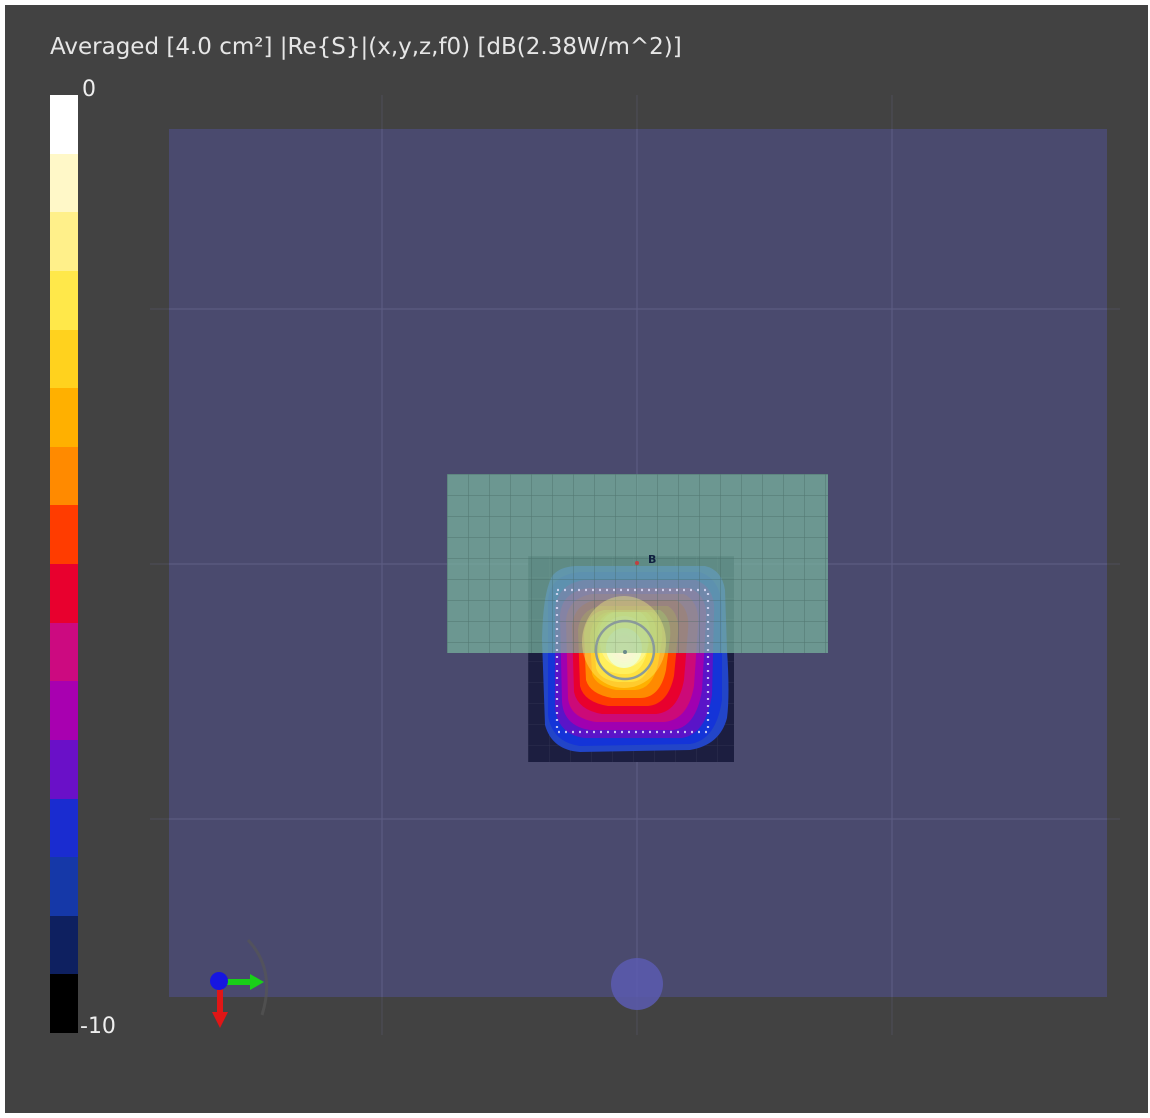  I want to click on origin-marker, so click(637, 984).